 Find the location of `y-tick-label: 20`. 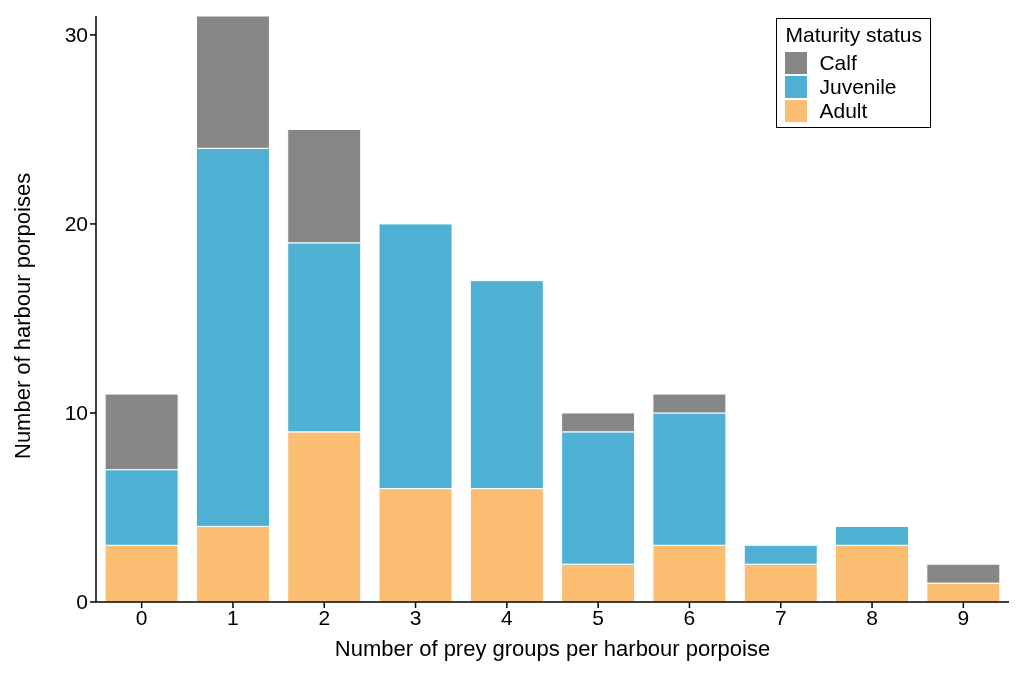

y-tick-label: 20 is located at coordinates (76, 224).